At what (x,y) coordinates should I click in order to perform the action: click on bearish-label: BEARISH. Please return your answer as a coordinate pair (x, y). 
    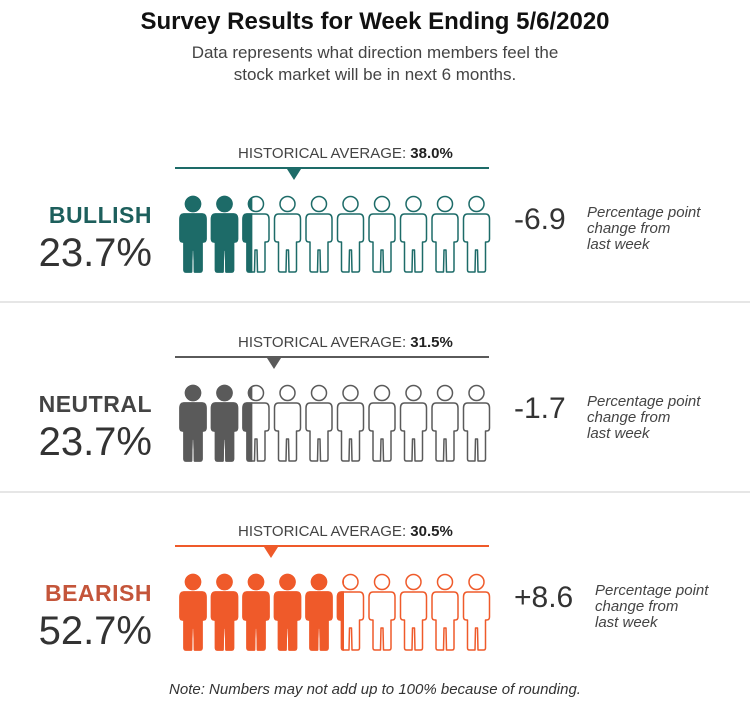
    Looking at the image, I should click on (98, 593).